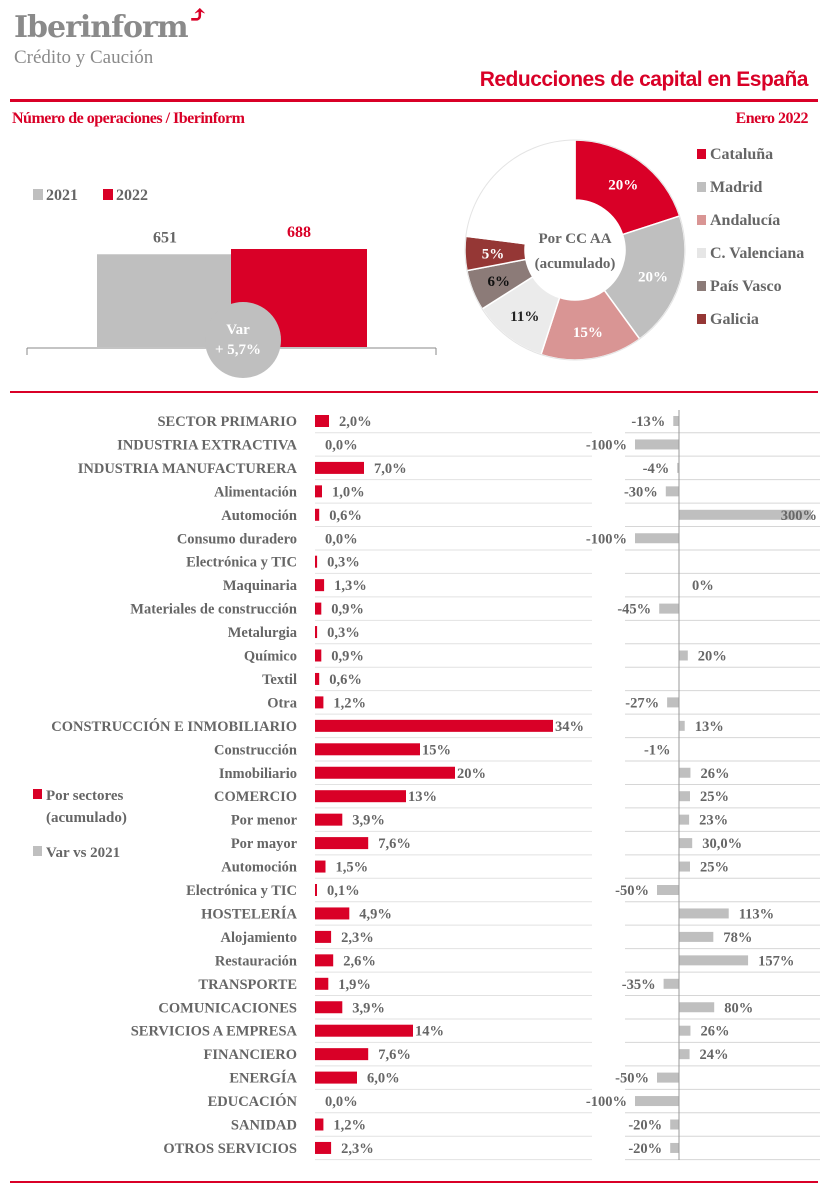 The image size is (824, 1188). I want to click on legend-label: Madrid, so click(736, 187).